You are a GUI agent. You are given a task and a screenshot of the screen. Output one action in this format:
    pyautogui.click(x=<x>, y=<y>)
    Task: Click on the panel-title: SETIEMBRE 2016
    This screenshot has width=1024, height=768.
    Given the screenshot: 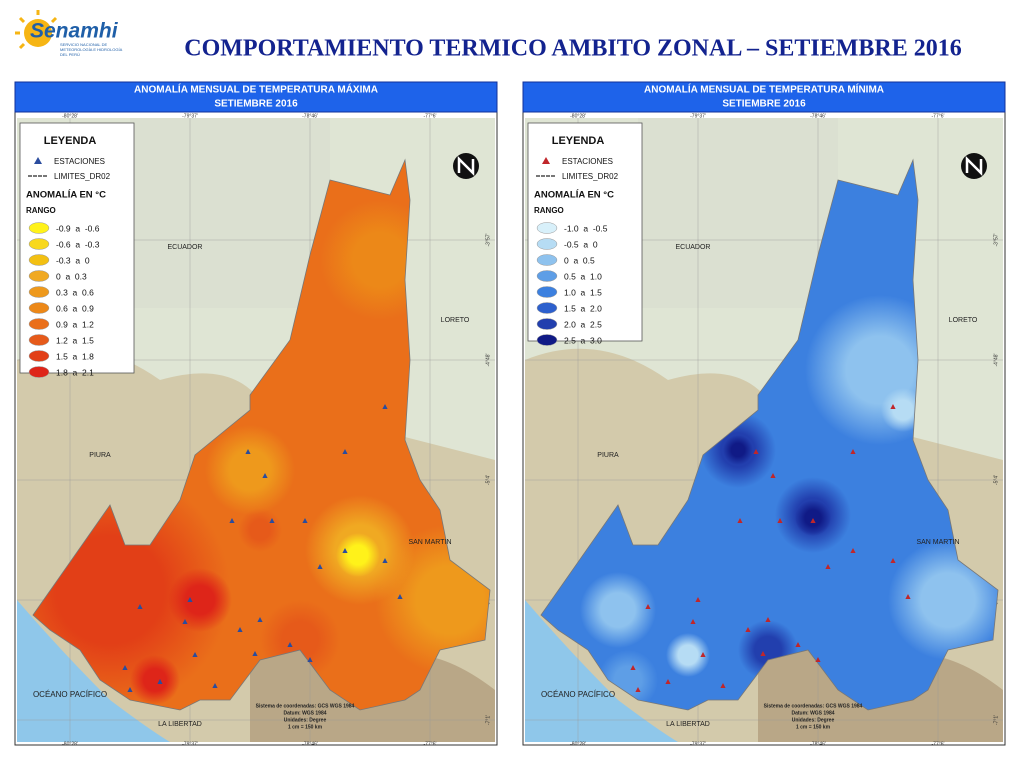 What is the action you would take?
    pyautogui.click(x=256, y=104)
    